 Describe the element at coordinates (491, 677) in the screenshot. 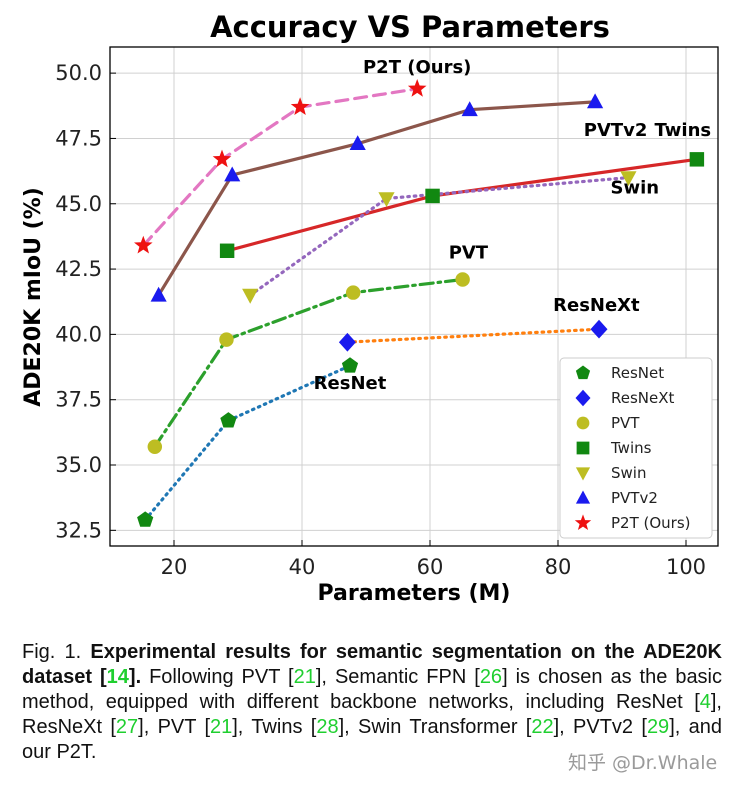

I see `caption-ref-link: 26` at that location.